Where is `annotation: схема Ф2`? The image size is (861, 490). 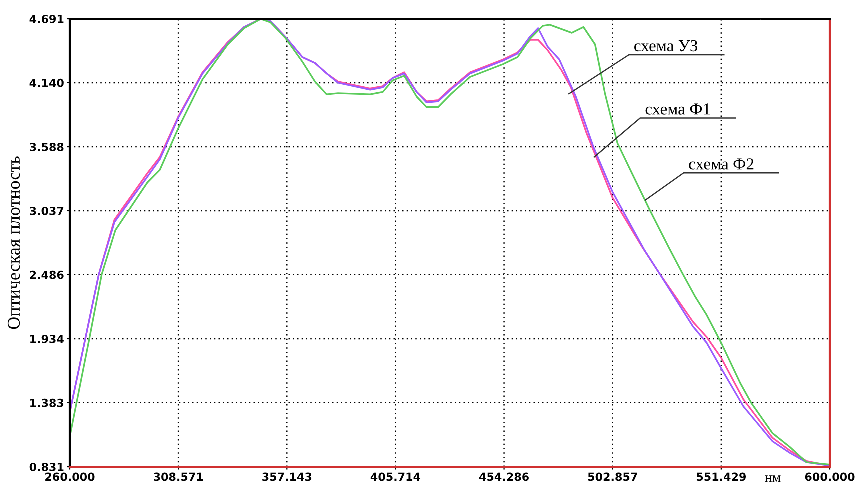 annotation: схема Ф2 is located at coordinates (721, 164).